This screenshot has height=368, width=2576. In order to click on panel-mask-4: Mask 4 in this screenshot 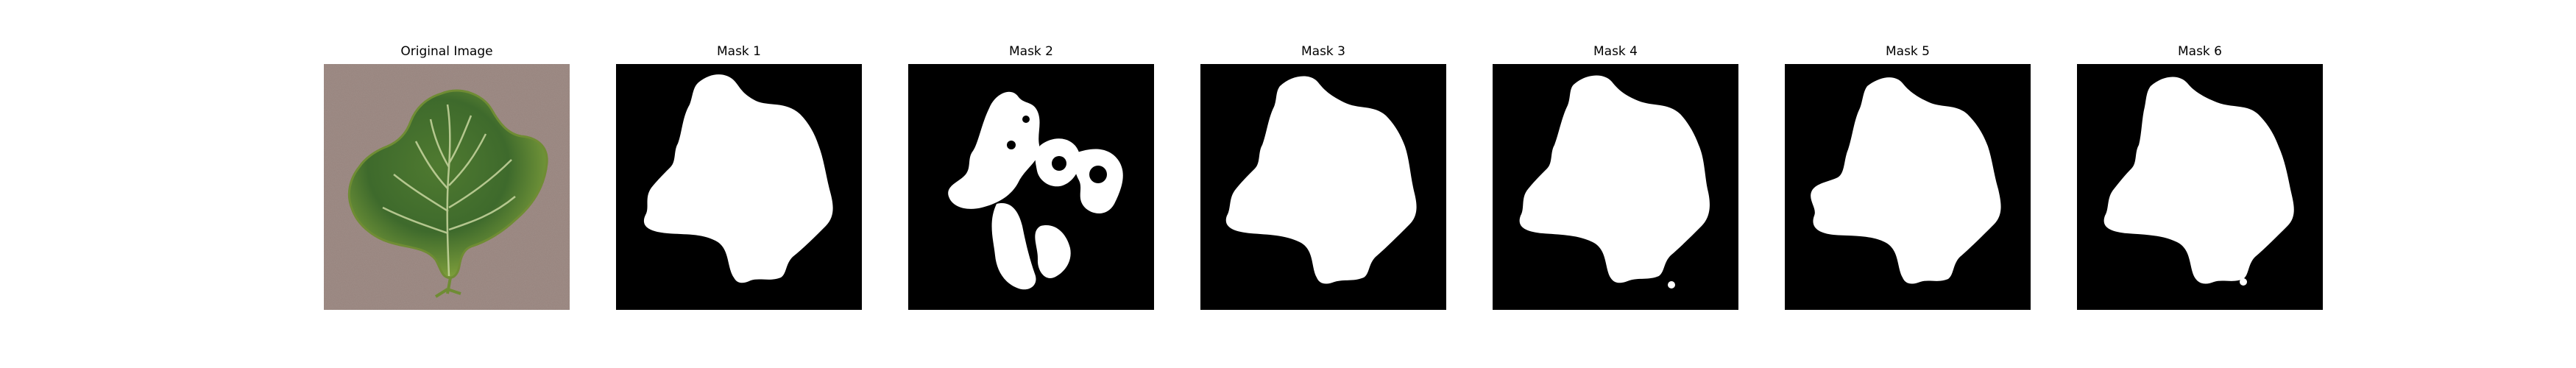, I will do `click(1615, 182)`.